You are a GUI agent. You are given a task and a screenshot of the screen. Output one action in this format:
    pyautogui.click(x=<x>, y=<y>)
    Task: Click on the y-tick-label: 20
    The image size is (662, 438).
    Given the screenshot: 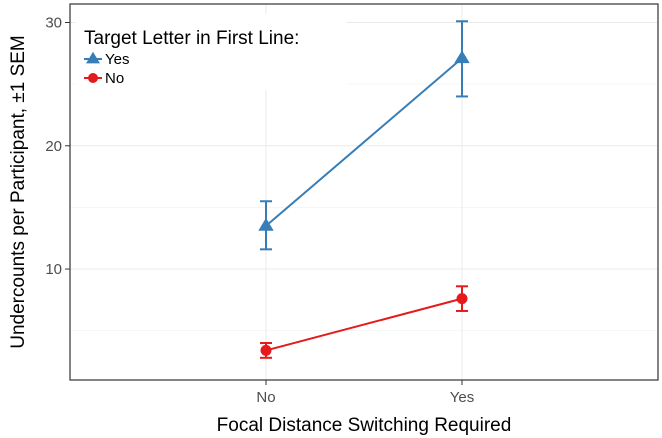 What is the action you would take?
    pyautogui.click(x=53, y=146)
    